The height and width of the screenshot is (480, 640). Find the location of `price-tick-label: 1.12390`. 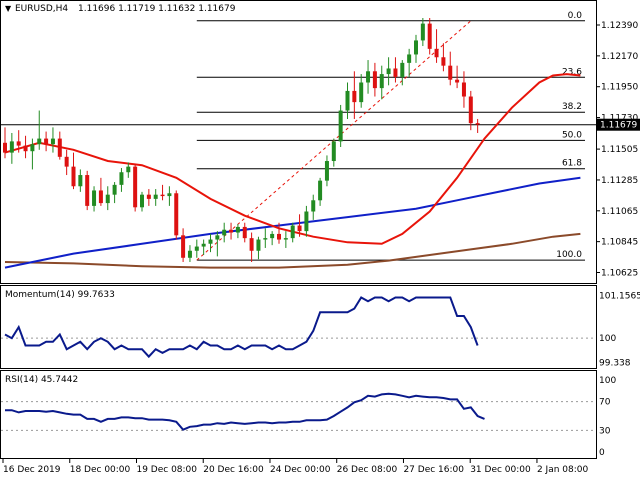

price-tick-label: 1.12390 is located at coordinates (619, 26).